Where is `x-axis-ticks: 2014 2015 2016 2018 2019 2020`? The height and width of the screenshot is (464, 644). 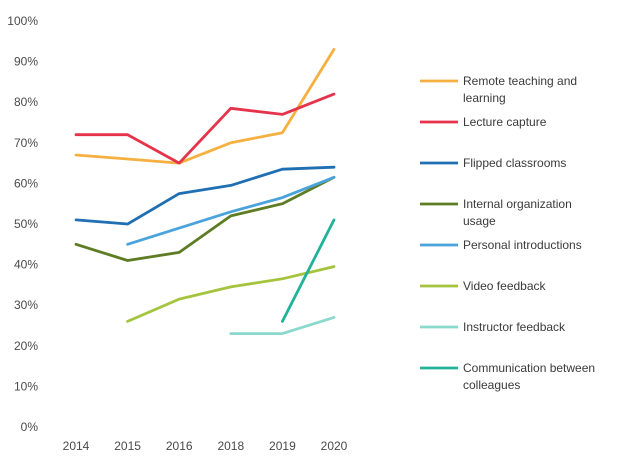
x-axis-ticks: 2014 2015 2016 2018 2019 2020 is located at coordinates (205, 446).